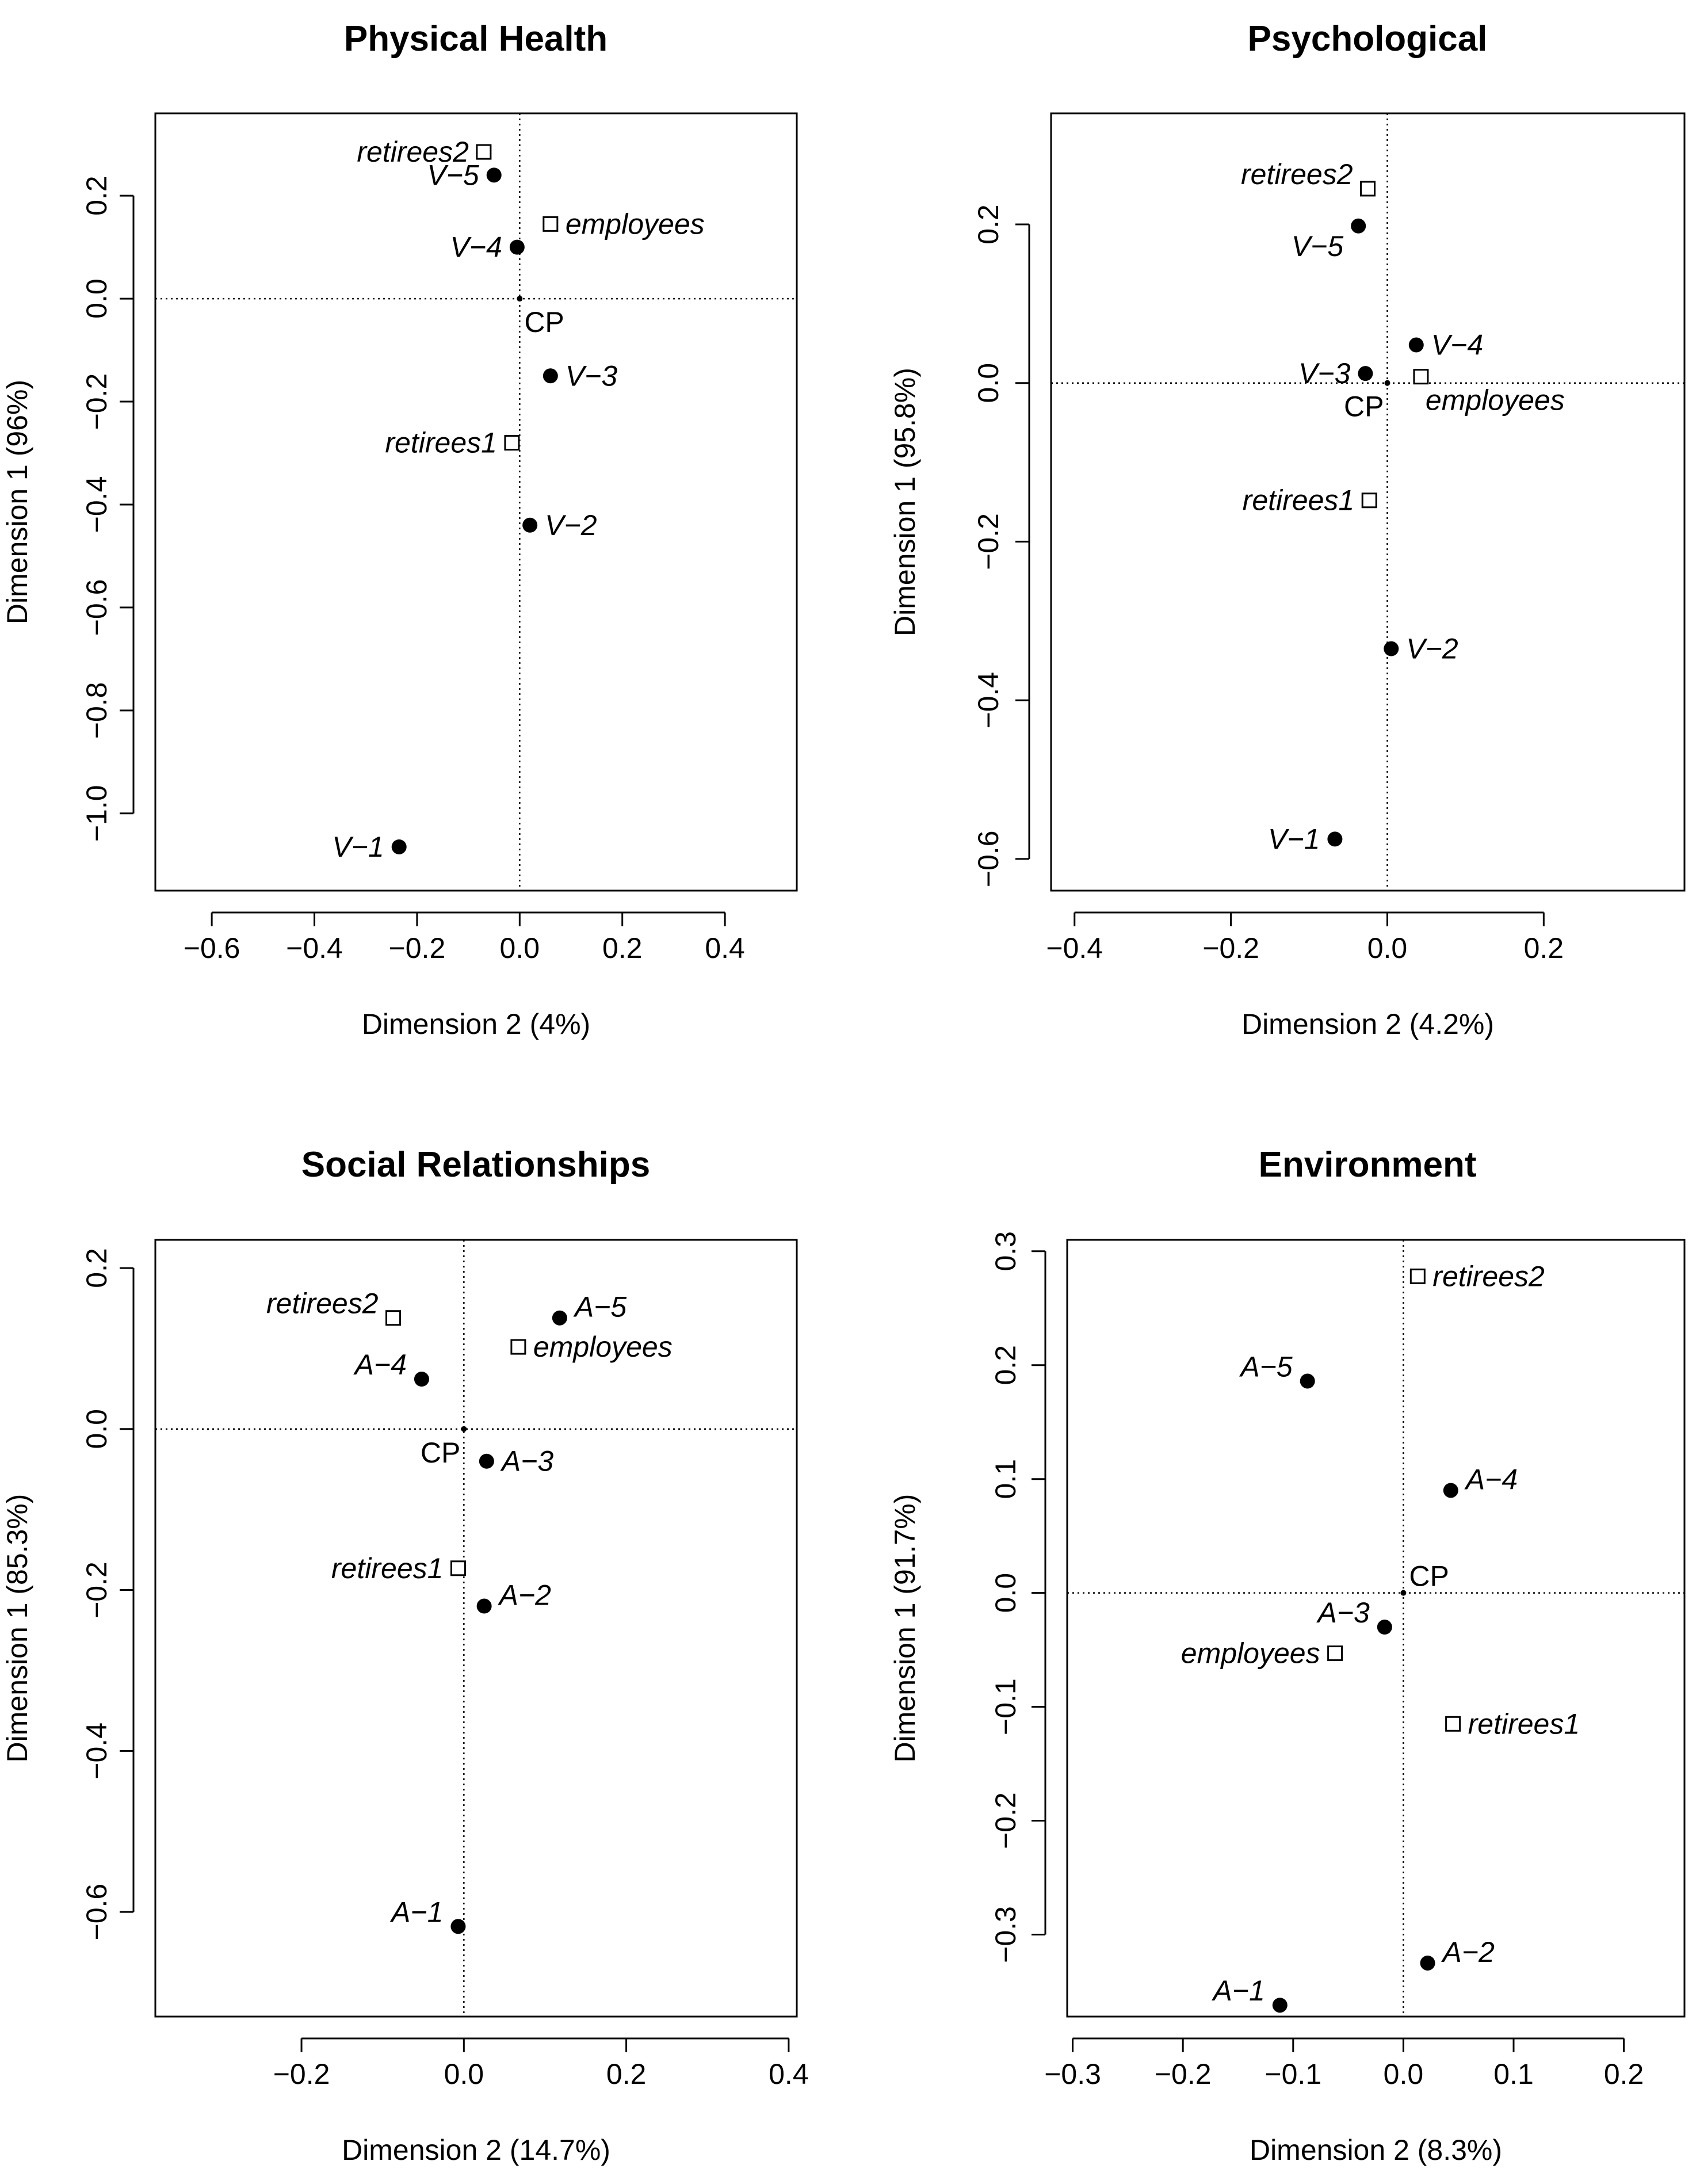 Image resolution: width=1700 pixels, height=2184 pixels. What do you see at coordinates (212, 948) in the screenshot?
I see `x-tick-label: −0.6` at bounding box center [212, 948].